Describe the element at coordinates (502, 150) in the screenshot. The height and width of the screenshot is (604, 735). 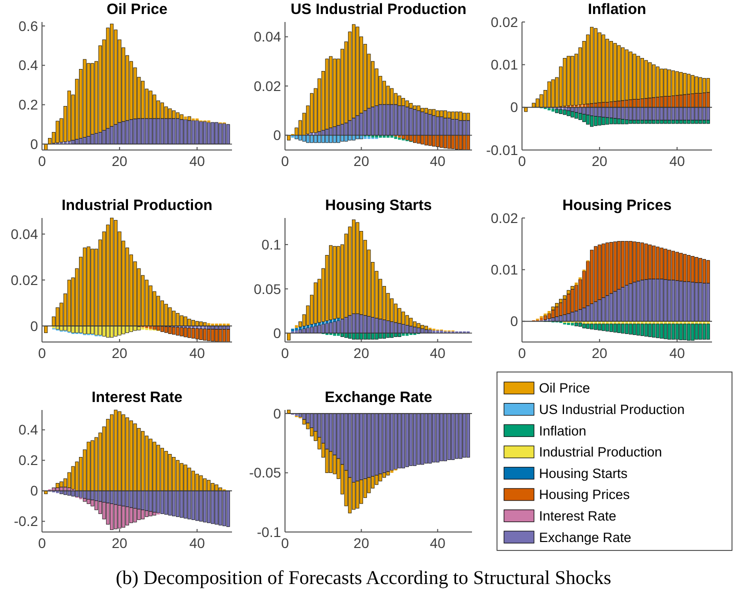
I see `y-tick-label: -0.01` at that location.